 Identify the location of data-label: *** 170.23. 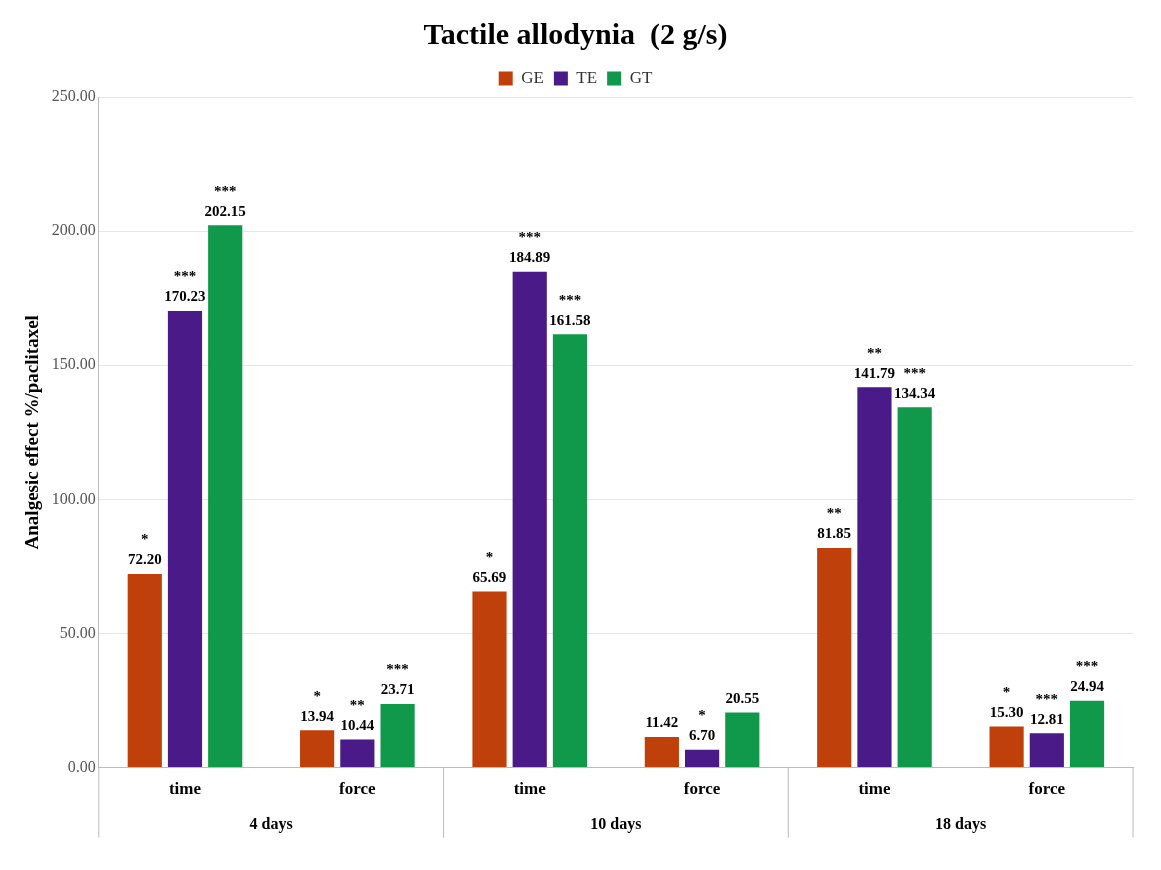
(185, 286).